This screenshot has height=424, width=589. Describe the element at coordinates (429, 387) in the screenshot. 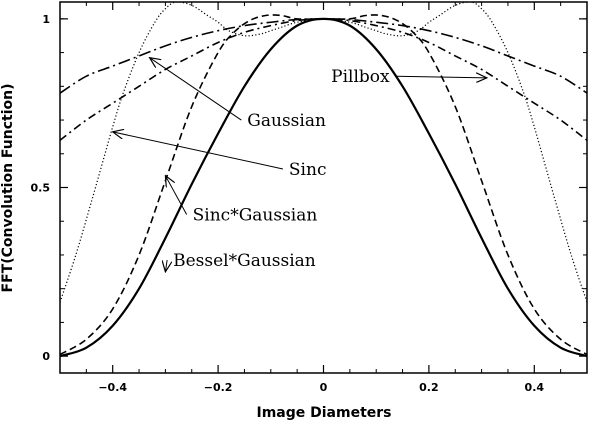

I see `x-tick-label: 0.2` at that location.